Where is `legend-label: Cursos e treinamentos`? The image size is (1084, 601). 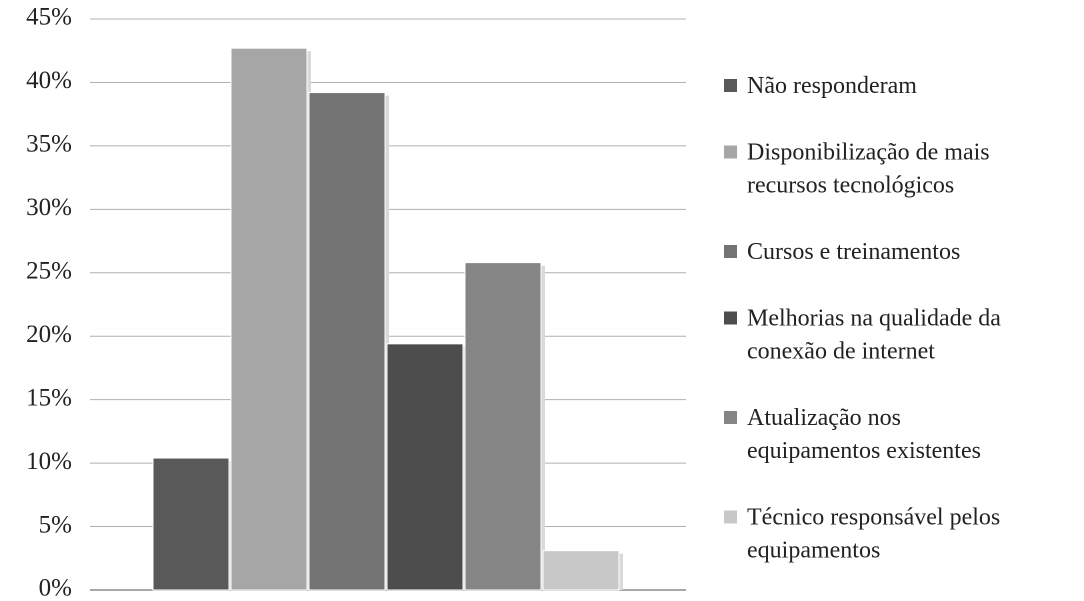 legend-label: Cursos e treinamentos is located at coordinates (853, 252).